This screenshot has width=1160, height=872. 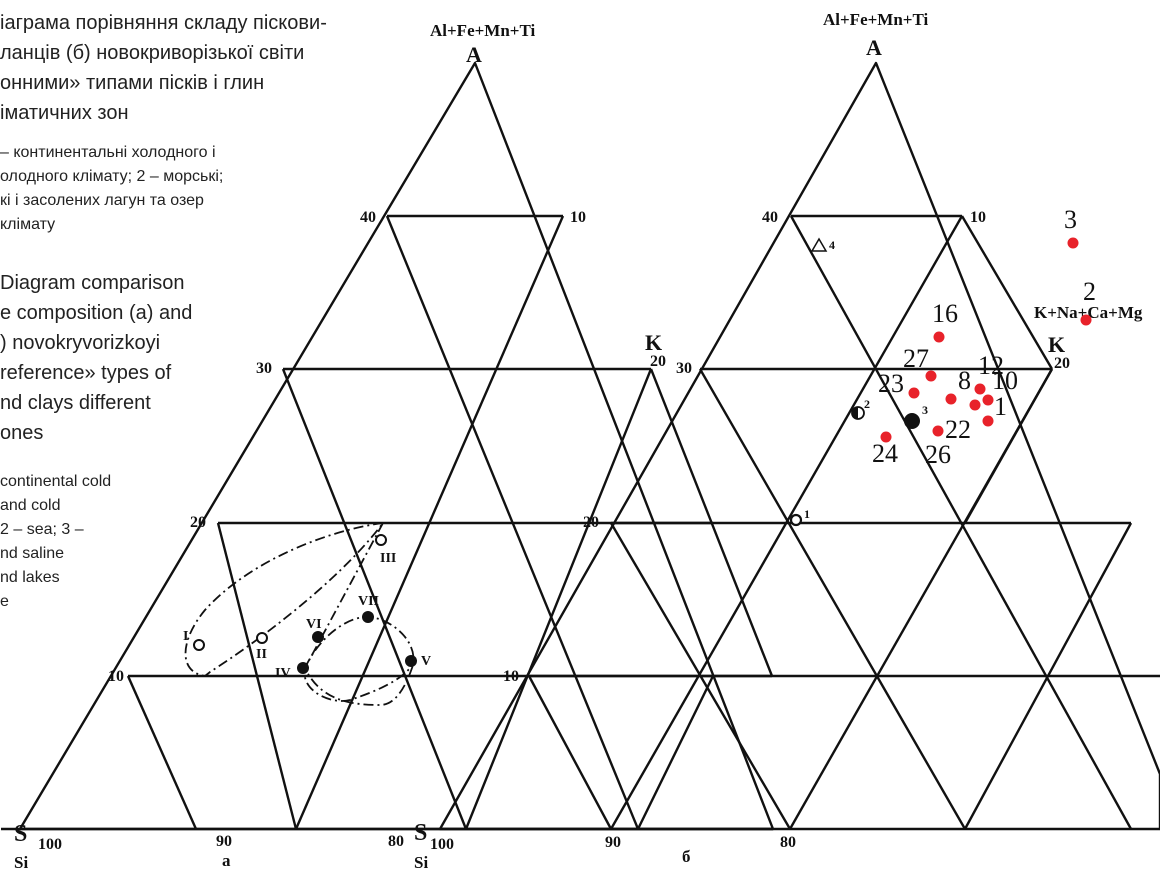 I want to click on sample-label: 22, so click(x=958, y=429).